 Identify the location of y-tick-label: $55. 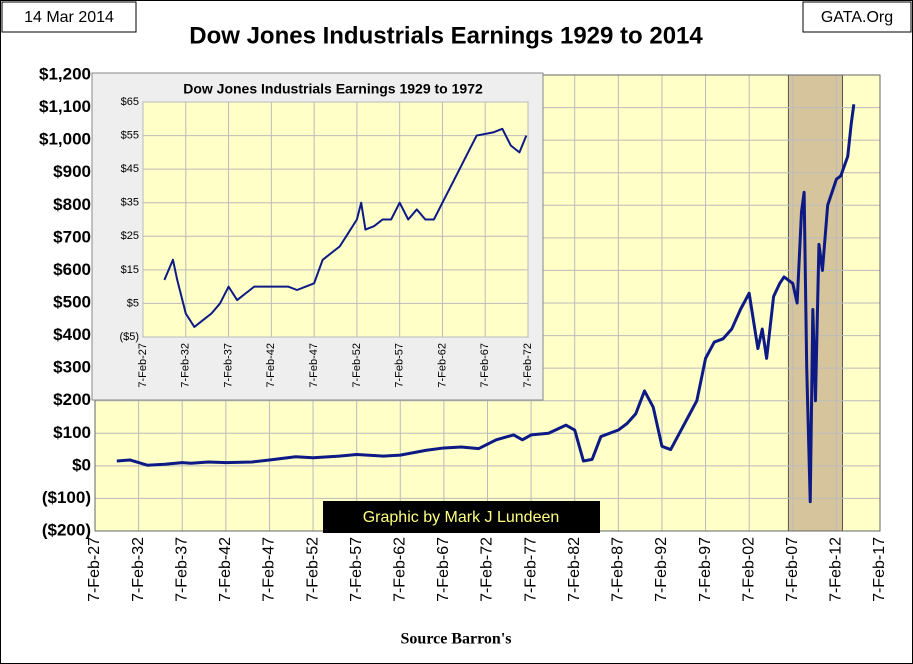
(130, 135).